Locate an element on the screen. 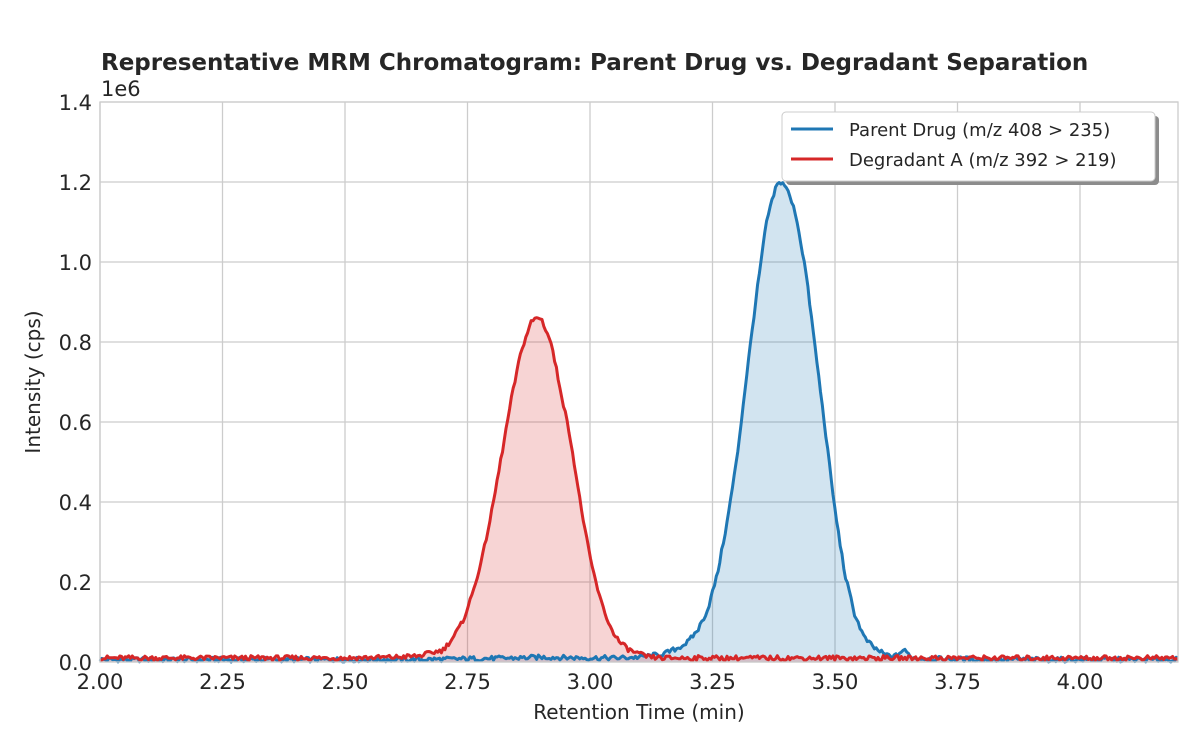  y-offset-label: 1e6 is located at coordinates (121, 89).